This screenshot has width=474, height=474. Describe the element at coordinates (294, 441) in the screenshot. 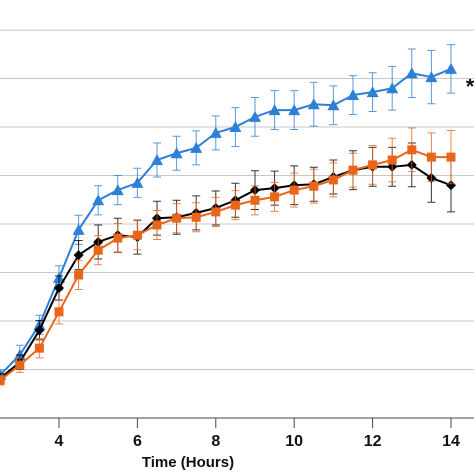

I see `x-tick-label: 10` at that location.